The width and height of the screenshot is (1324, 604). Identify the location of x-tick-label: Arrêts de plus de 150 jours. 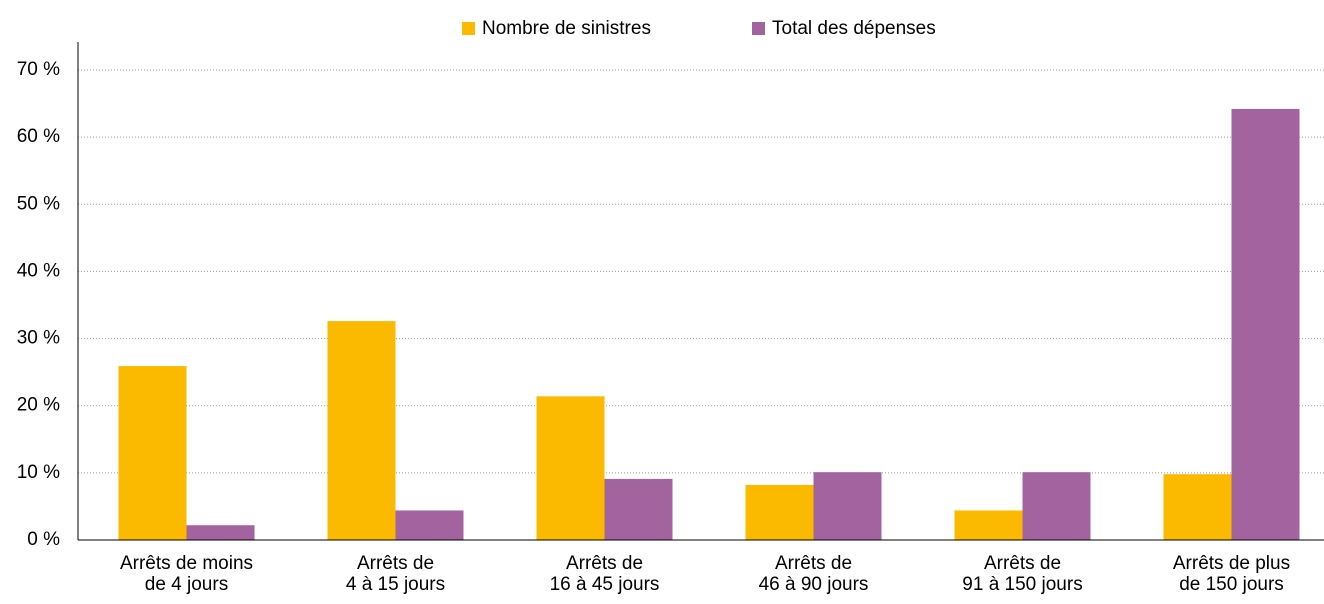
(1231, 574).